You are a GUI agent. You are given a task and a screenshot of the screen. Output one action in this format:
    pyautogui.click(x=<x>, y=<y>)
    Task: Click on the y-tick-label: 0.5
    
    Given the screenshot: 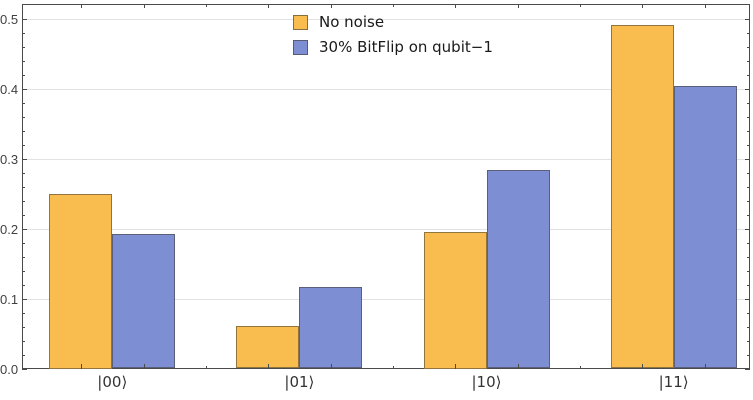 What is the action you would take?
    pyautogui.click(x=9, y=19)
    